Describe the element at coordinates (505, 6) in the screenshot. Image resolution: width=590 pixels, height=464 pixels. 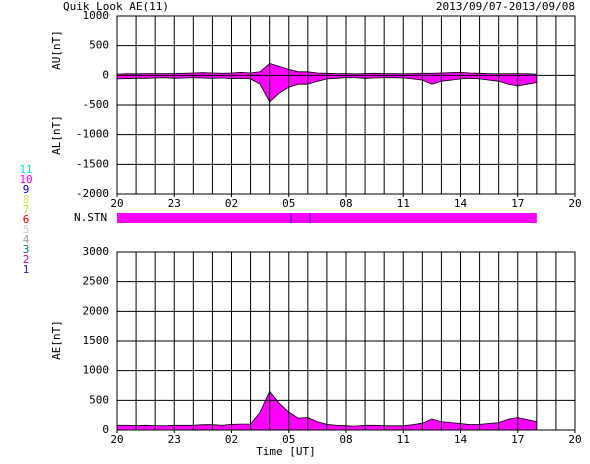
I see `date-range: 2013/09/07-2013/09/08` at that location.